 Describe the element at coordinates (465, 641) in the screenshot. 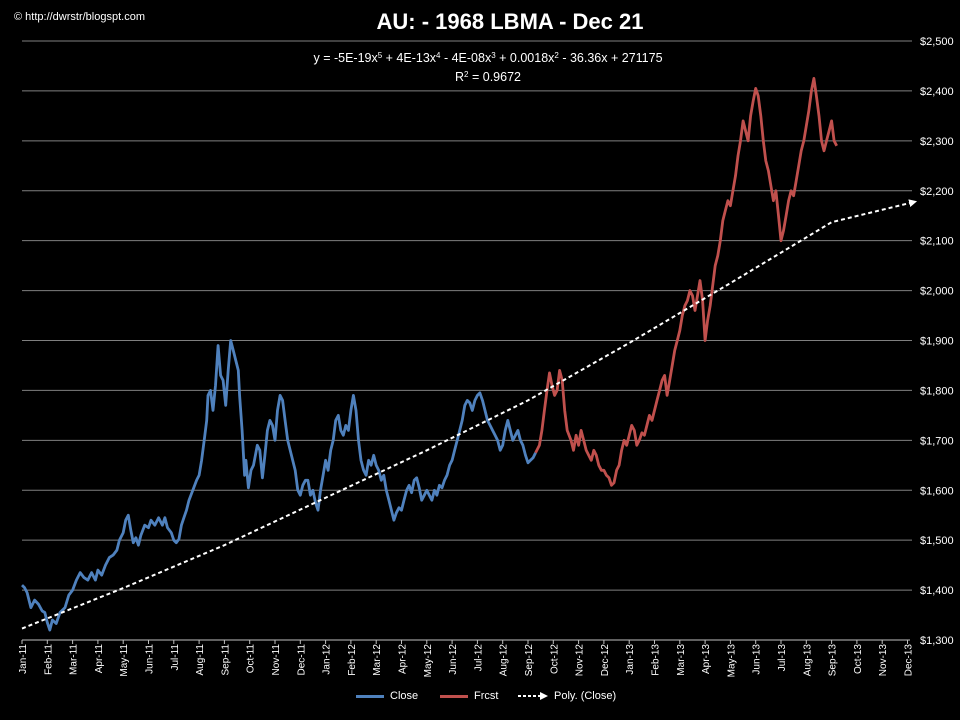

I see `x-axis` at that location.